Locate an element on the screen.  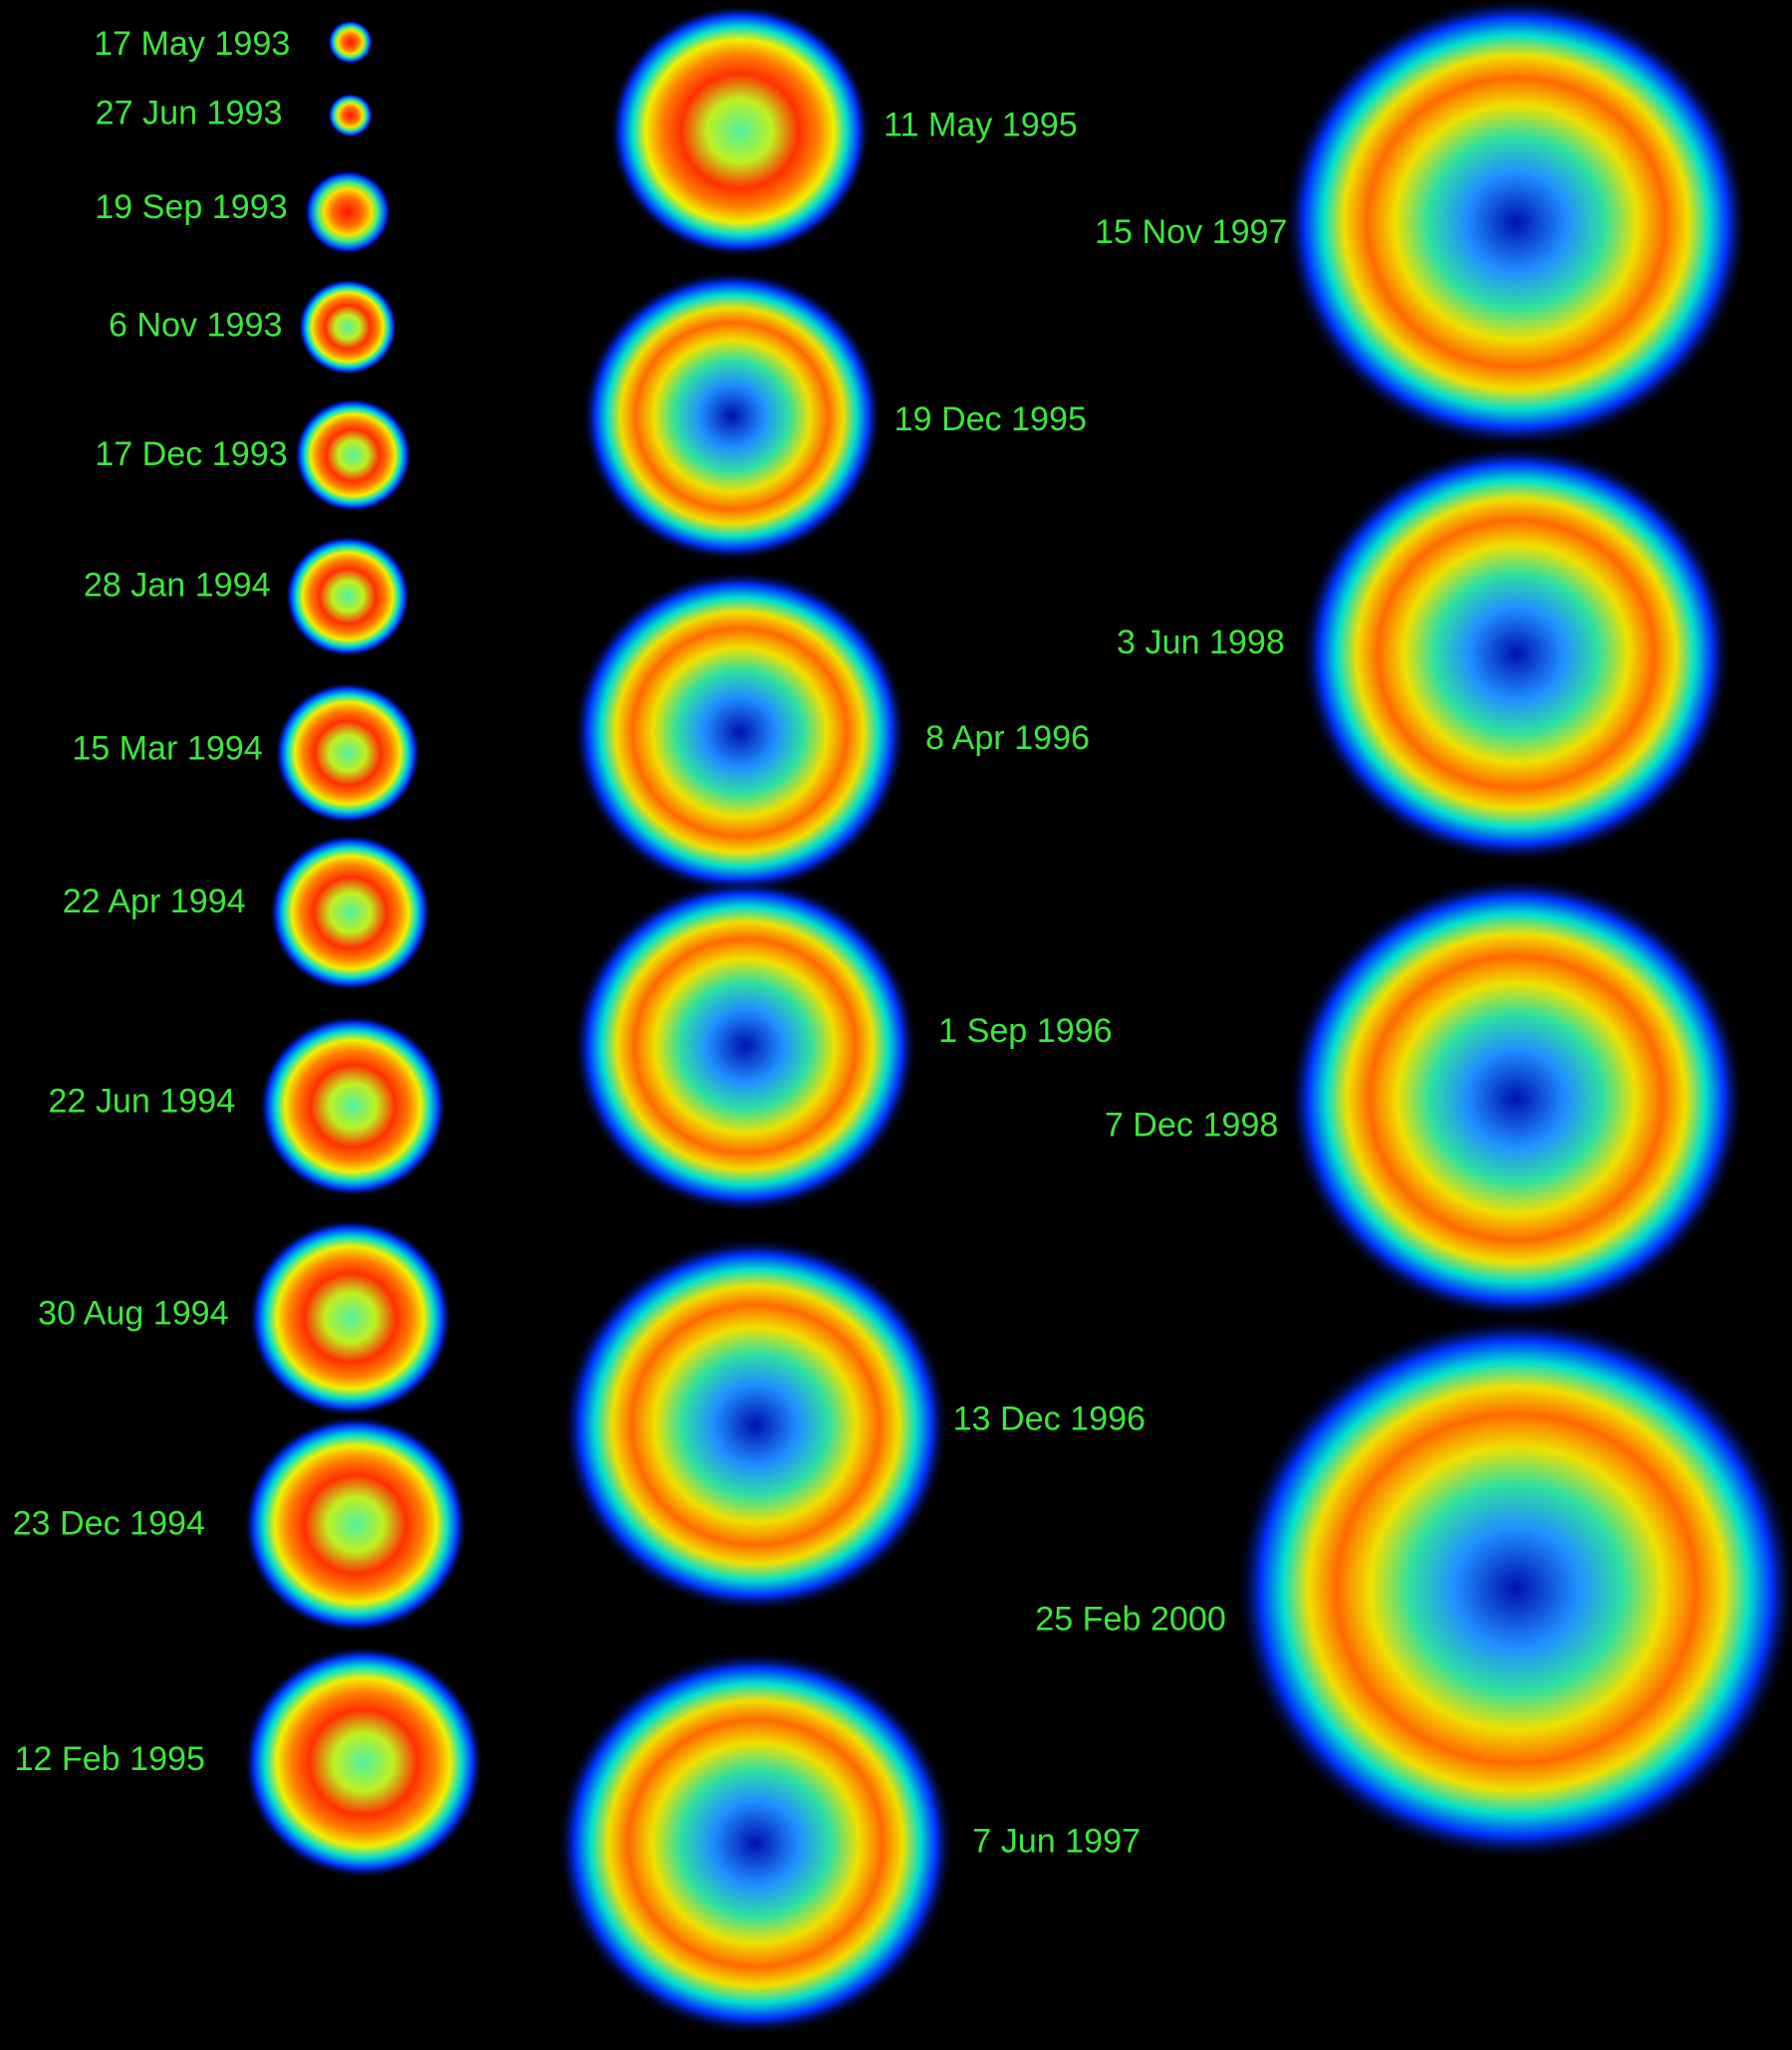
epoch-label: 11 May 1995 is located at coordinates (981, 125).